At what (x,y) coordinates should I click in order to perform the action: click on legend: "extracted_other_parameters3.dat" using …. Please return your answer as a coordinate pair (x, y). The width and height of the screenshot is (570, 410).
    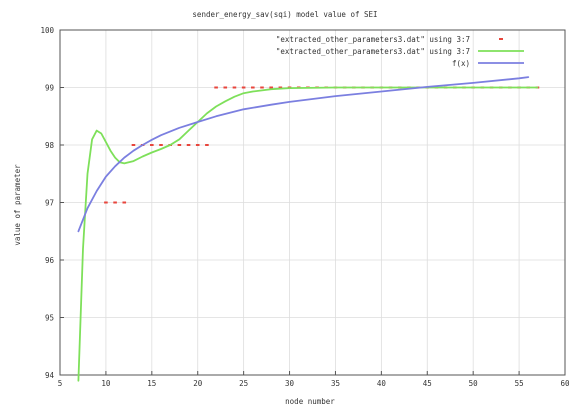
    Looking at the image, I should click on (400, 51).